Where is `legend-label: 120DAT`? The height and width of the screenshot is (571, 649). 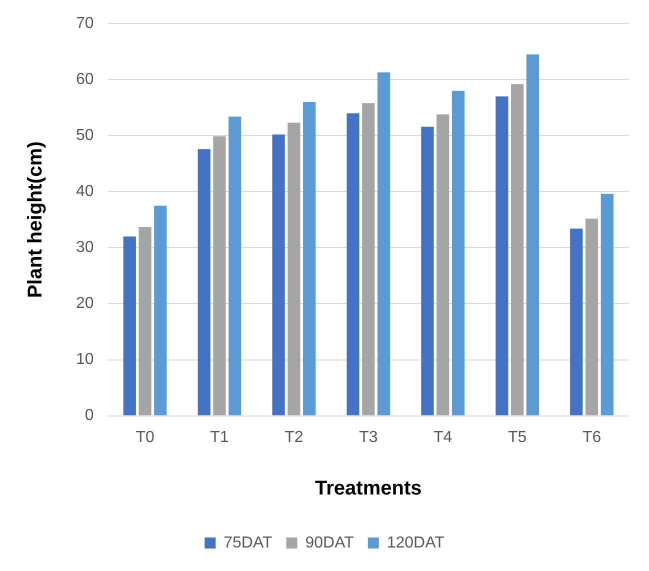
legend-label: 120DAT is located at coordinates (415, 543).